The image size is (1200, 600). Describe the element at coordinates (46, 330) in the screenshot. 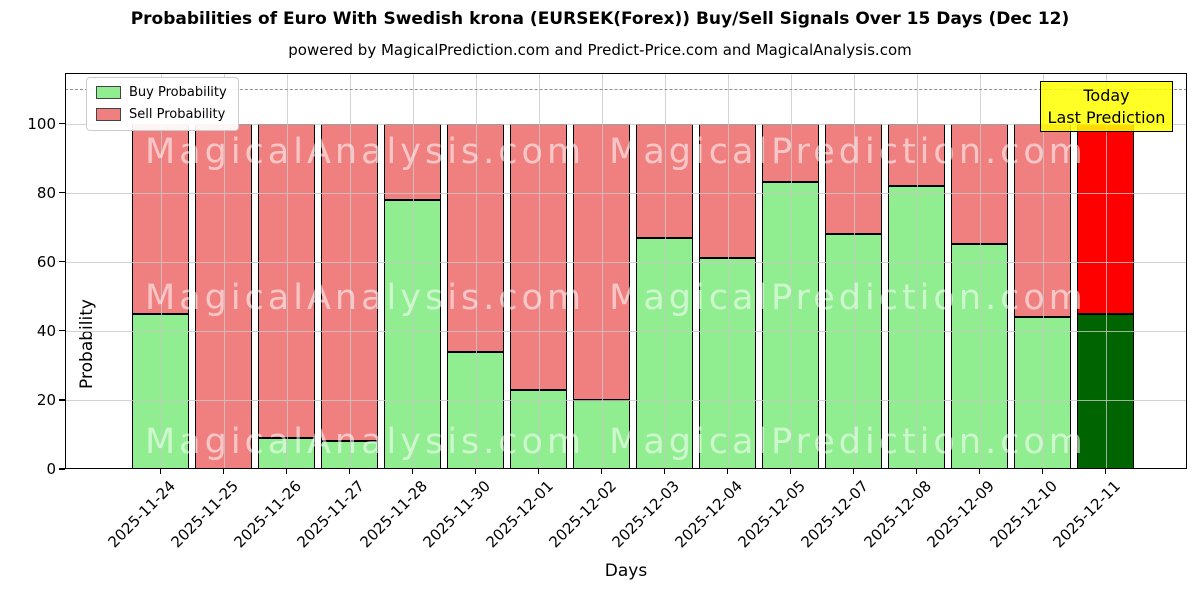

I see `y-tick-label: 40` at that location.